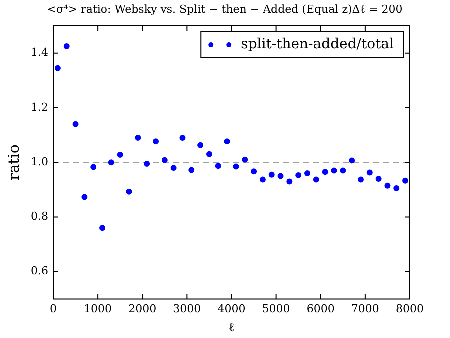 Image resolution: width=450 pixels, height=338 pixels. Describe the element at coordinates (53, 309) in the screenshot. I see `x-tick-label: 0` at that location.